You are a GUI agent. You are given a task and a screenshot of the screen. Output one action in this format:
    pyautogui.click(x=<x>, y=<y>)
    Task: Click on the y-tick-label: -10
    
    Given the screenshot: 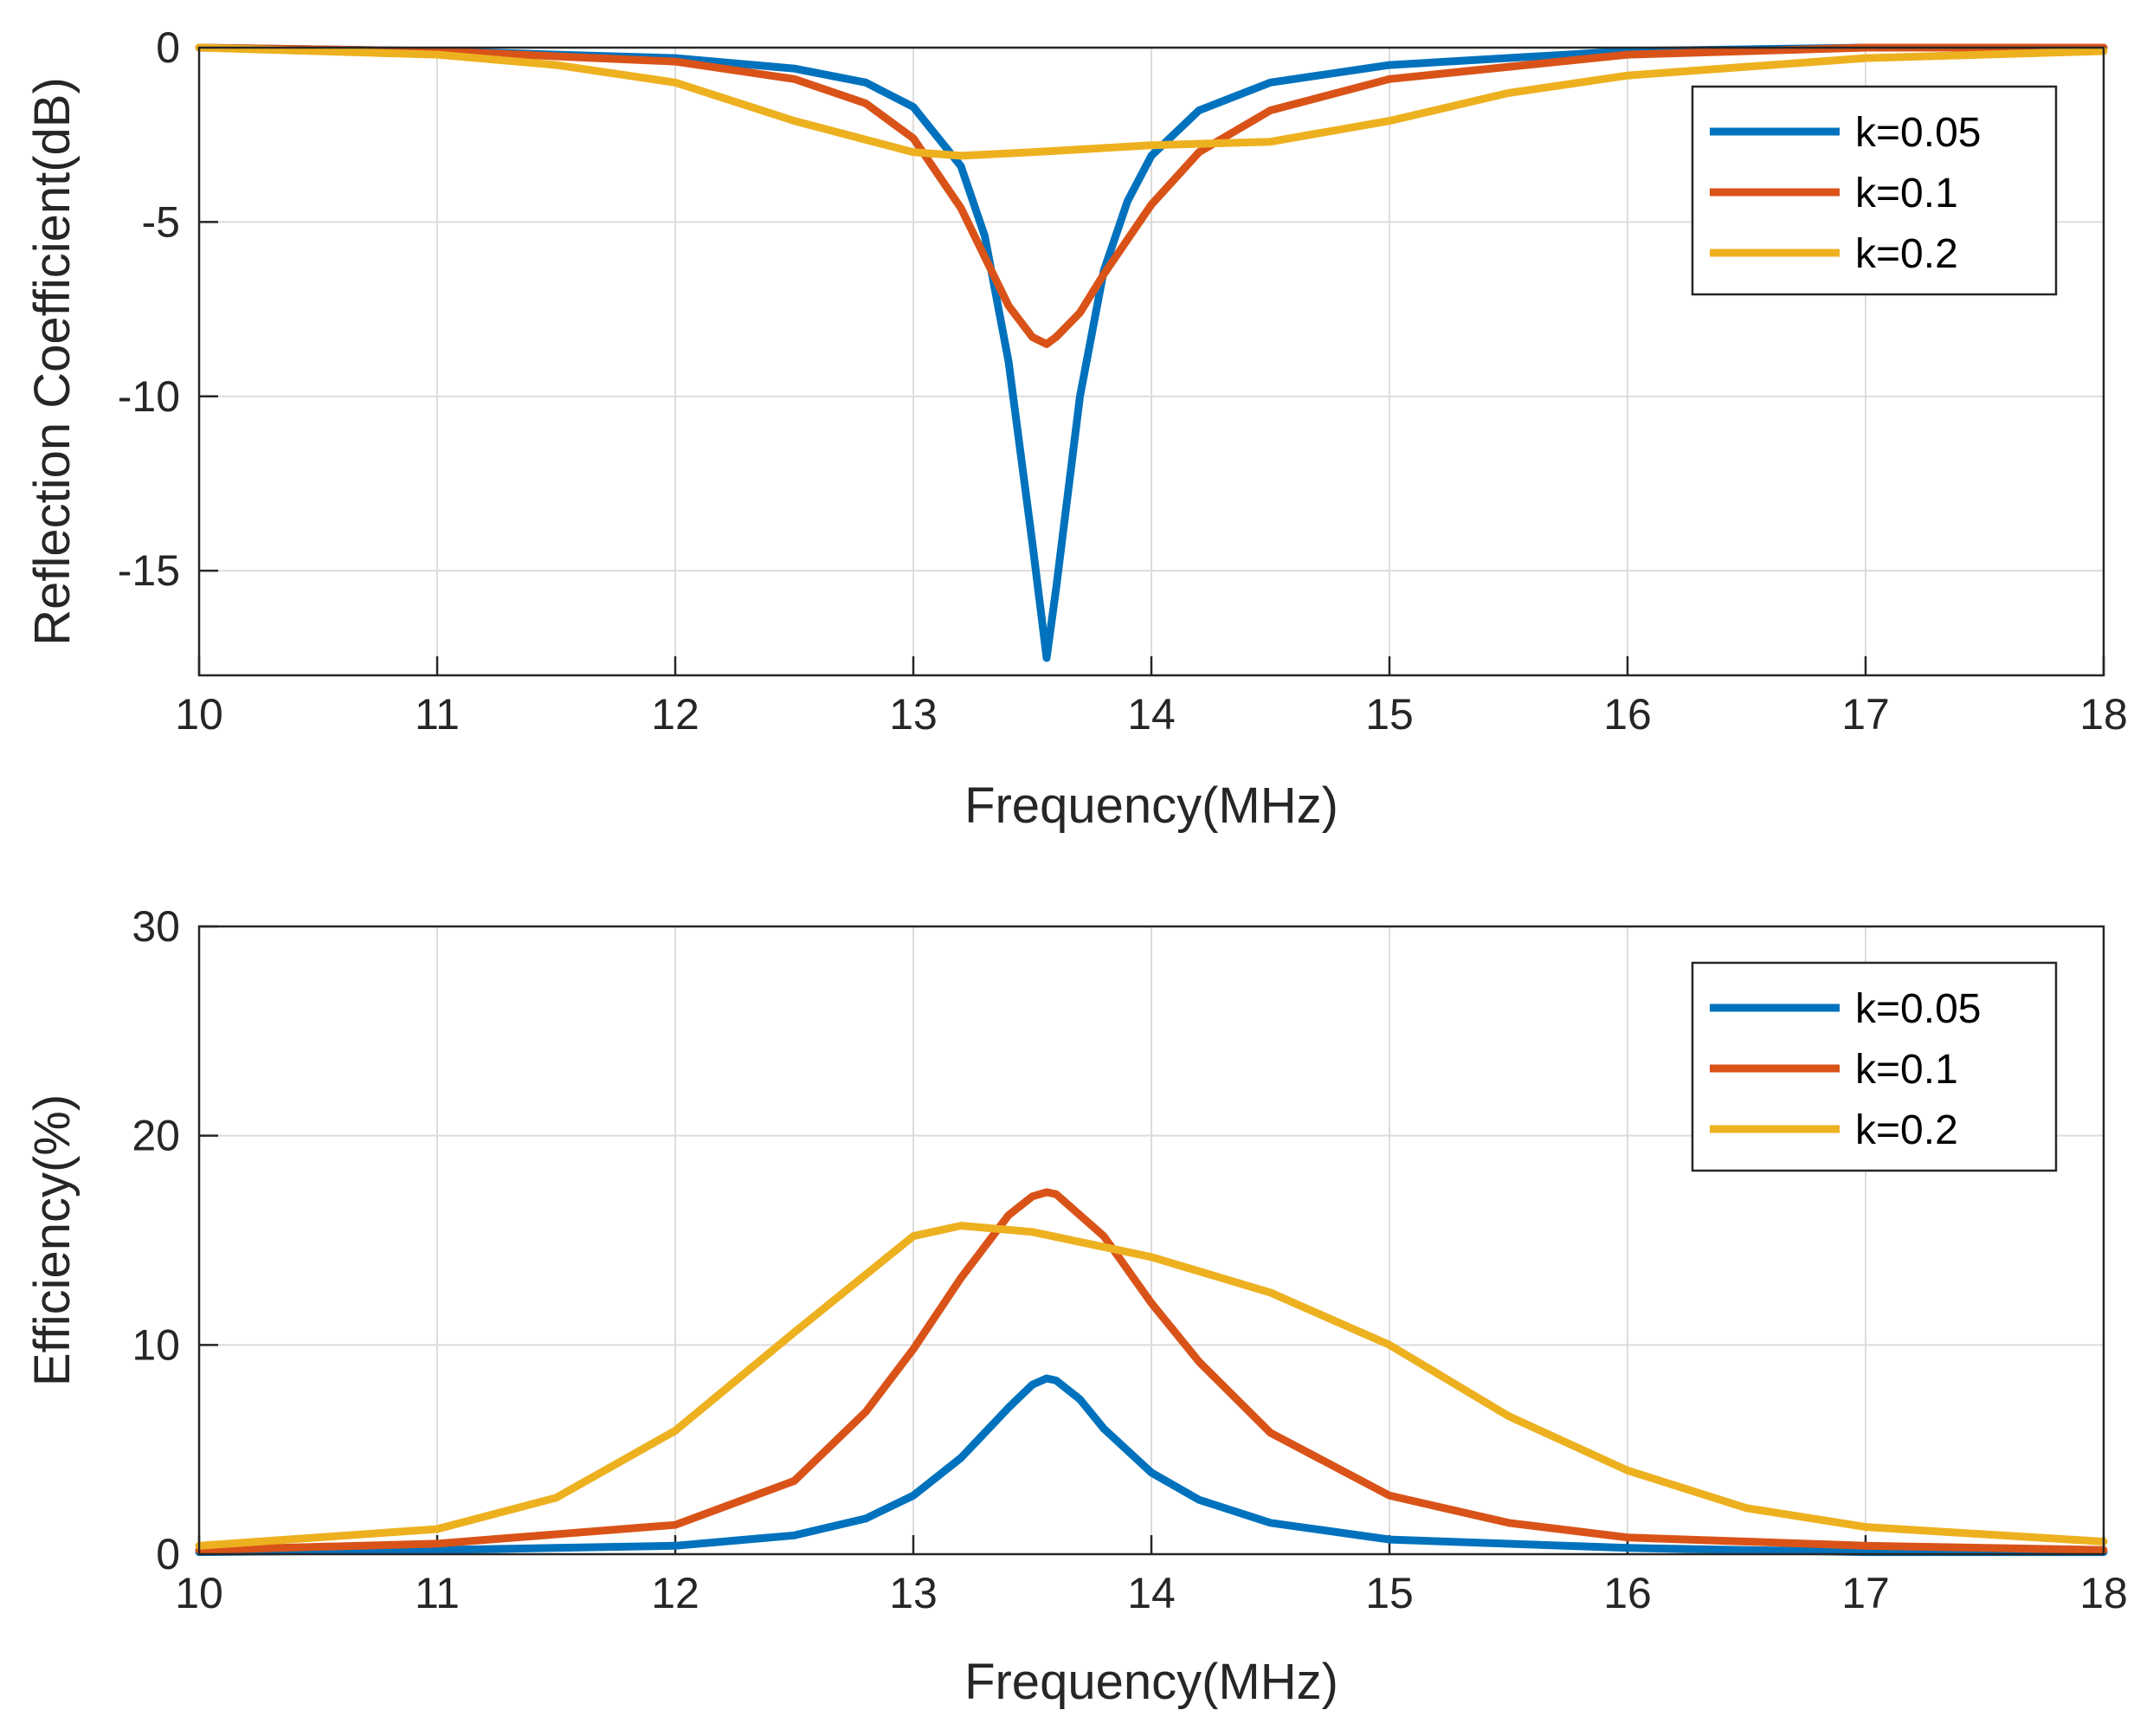 What is the action you would take?
    pyautogui.click(x=149, y=397)
    